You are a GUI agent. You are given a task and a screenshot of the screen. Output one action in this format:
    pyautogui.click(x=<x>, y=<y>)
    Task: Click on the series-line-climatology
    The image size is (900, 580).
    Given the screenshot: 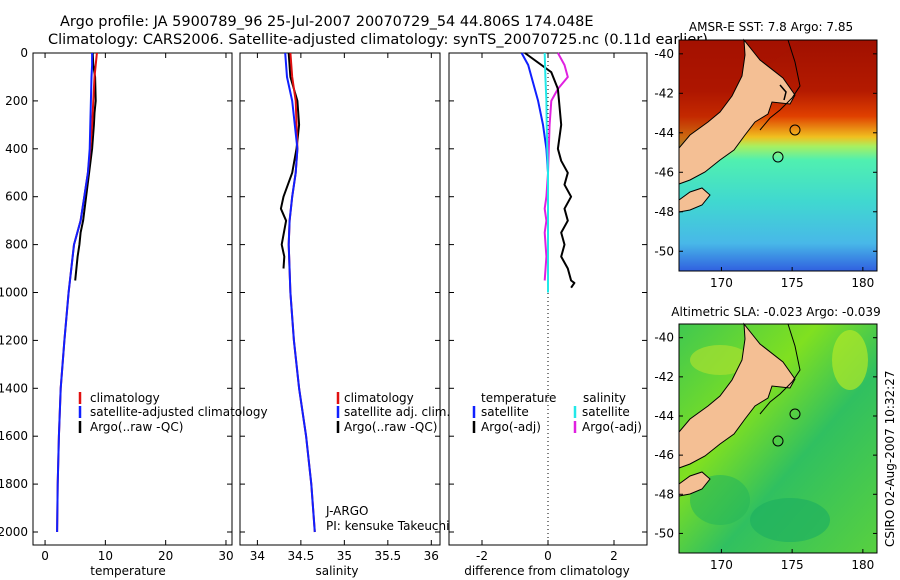 What is the action you would take?
    pyautogui.click(x=301, y=292)
    